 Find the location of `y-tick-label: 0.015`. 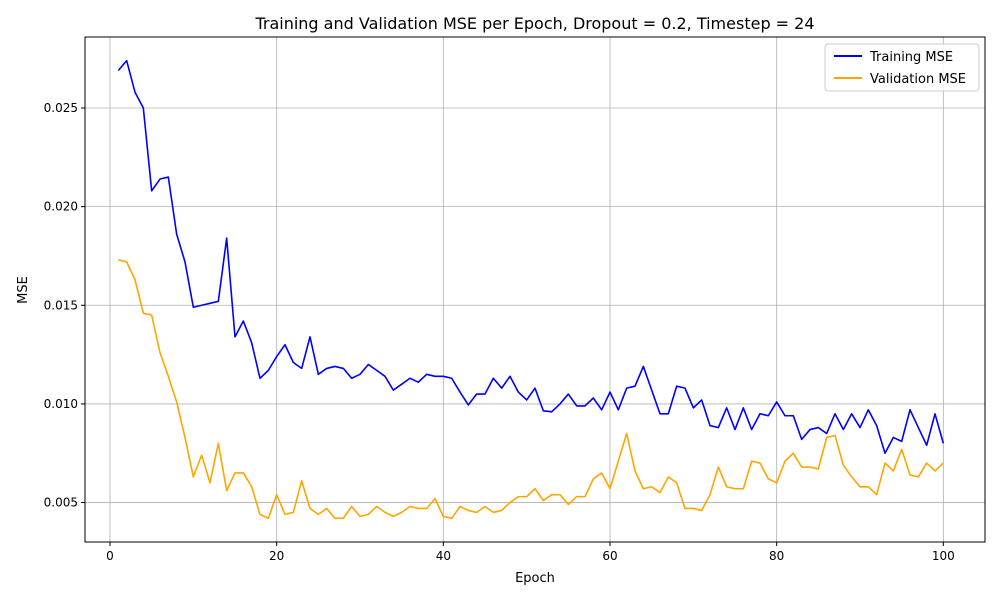

y-tick-label: 0.015 is located at coordinates (61, 305).